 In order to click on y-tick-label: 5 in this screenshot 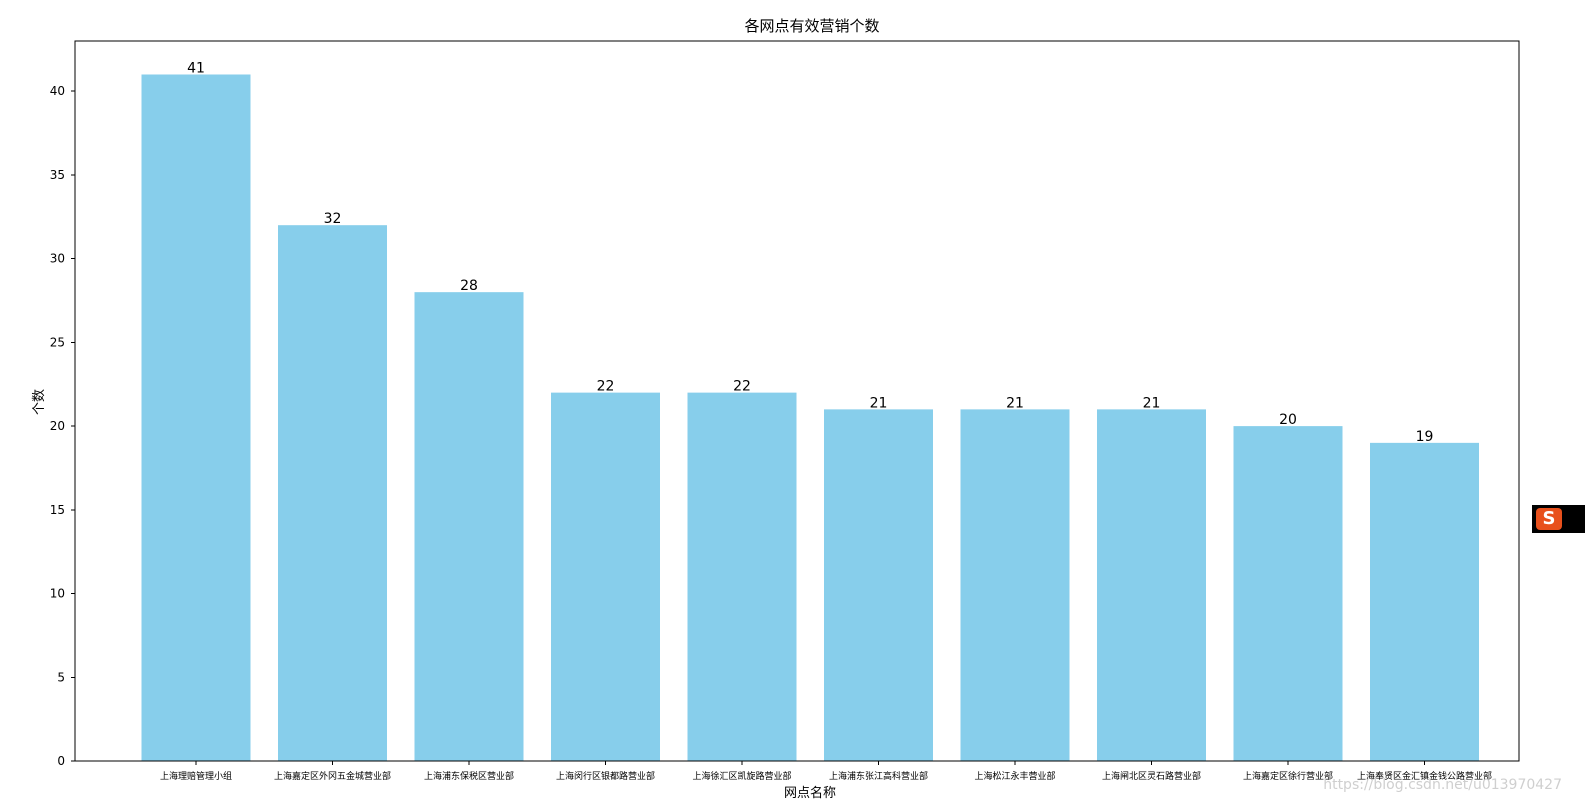, I will do `click(61, 677)`.